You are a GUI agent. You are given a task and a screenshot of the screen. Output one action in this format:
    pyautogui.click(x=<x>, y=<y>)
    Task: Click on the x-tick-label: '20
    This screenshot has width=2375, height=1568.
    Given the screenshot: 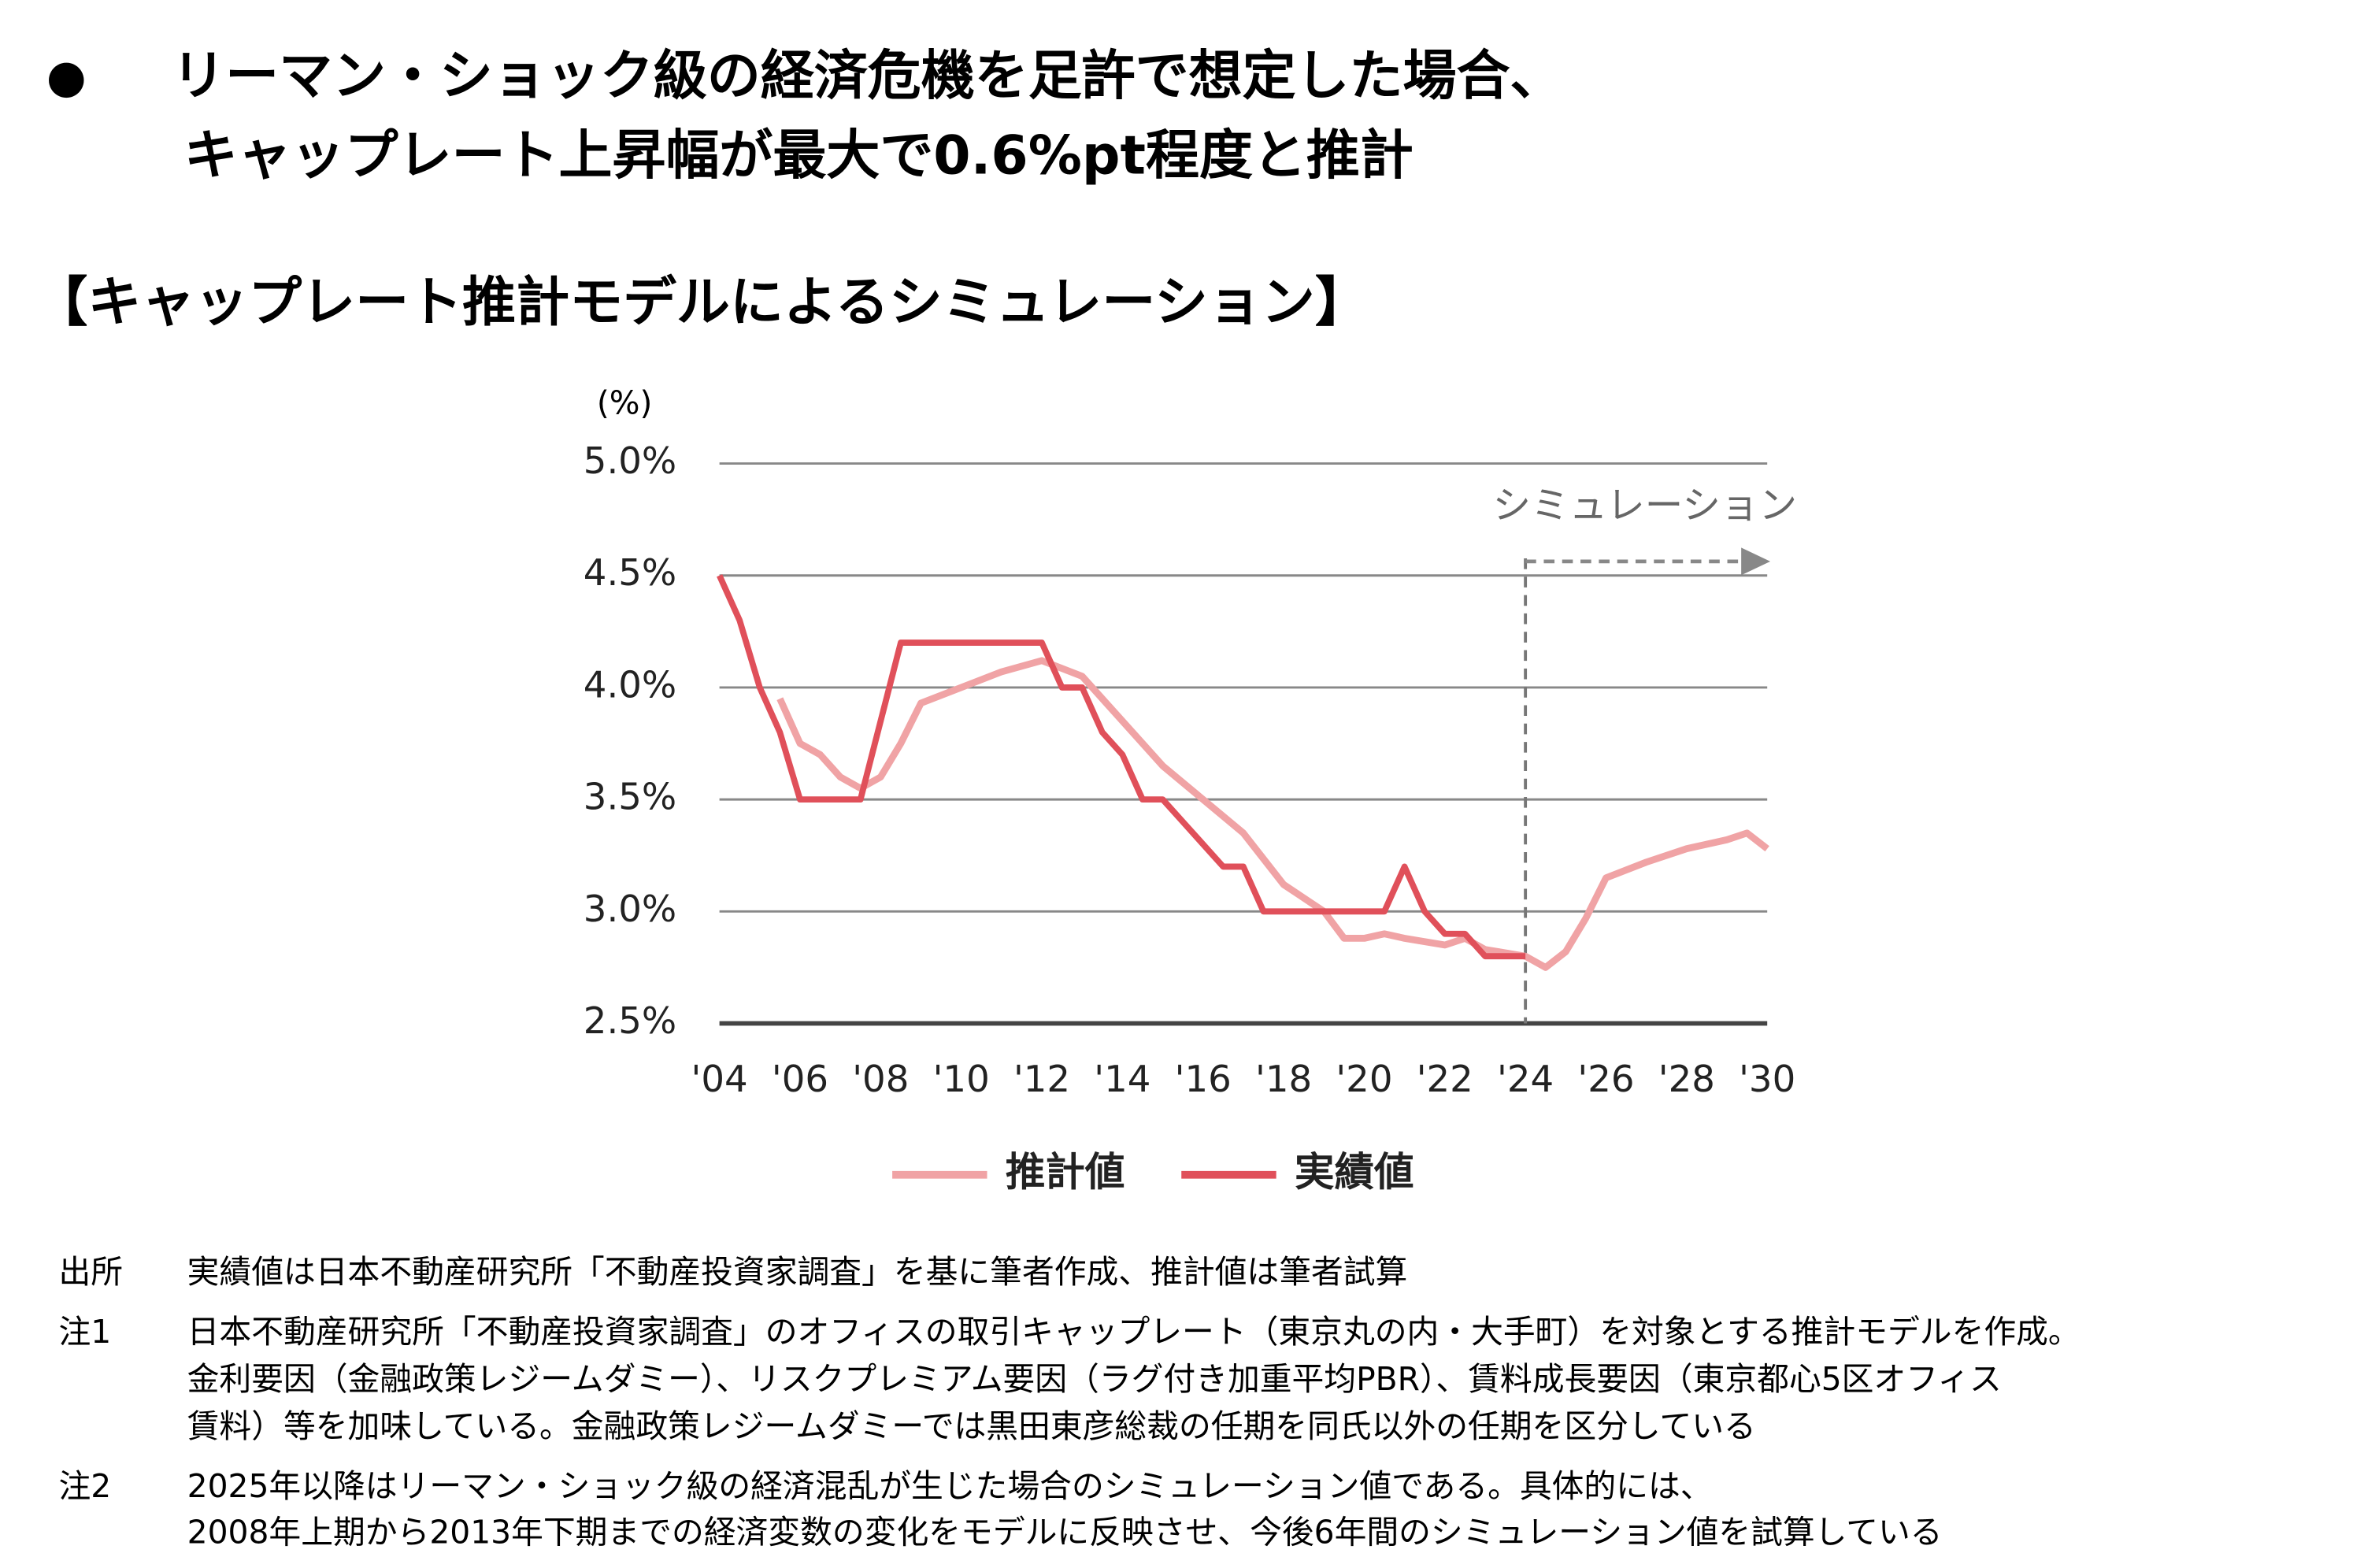 What is the action you would take?
    pyautogui.click(x=1364, y=1079)
    